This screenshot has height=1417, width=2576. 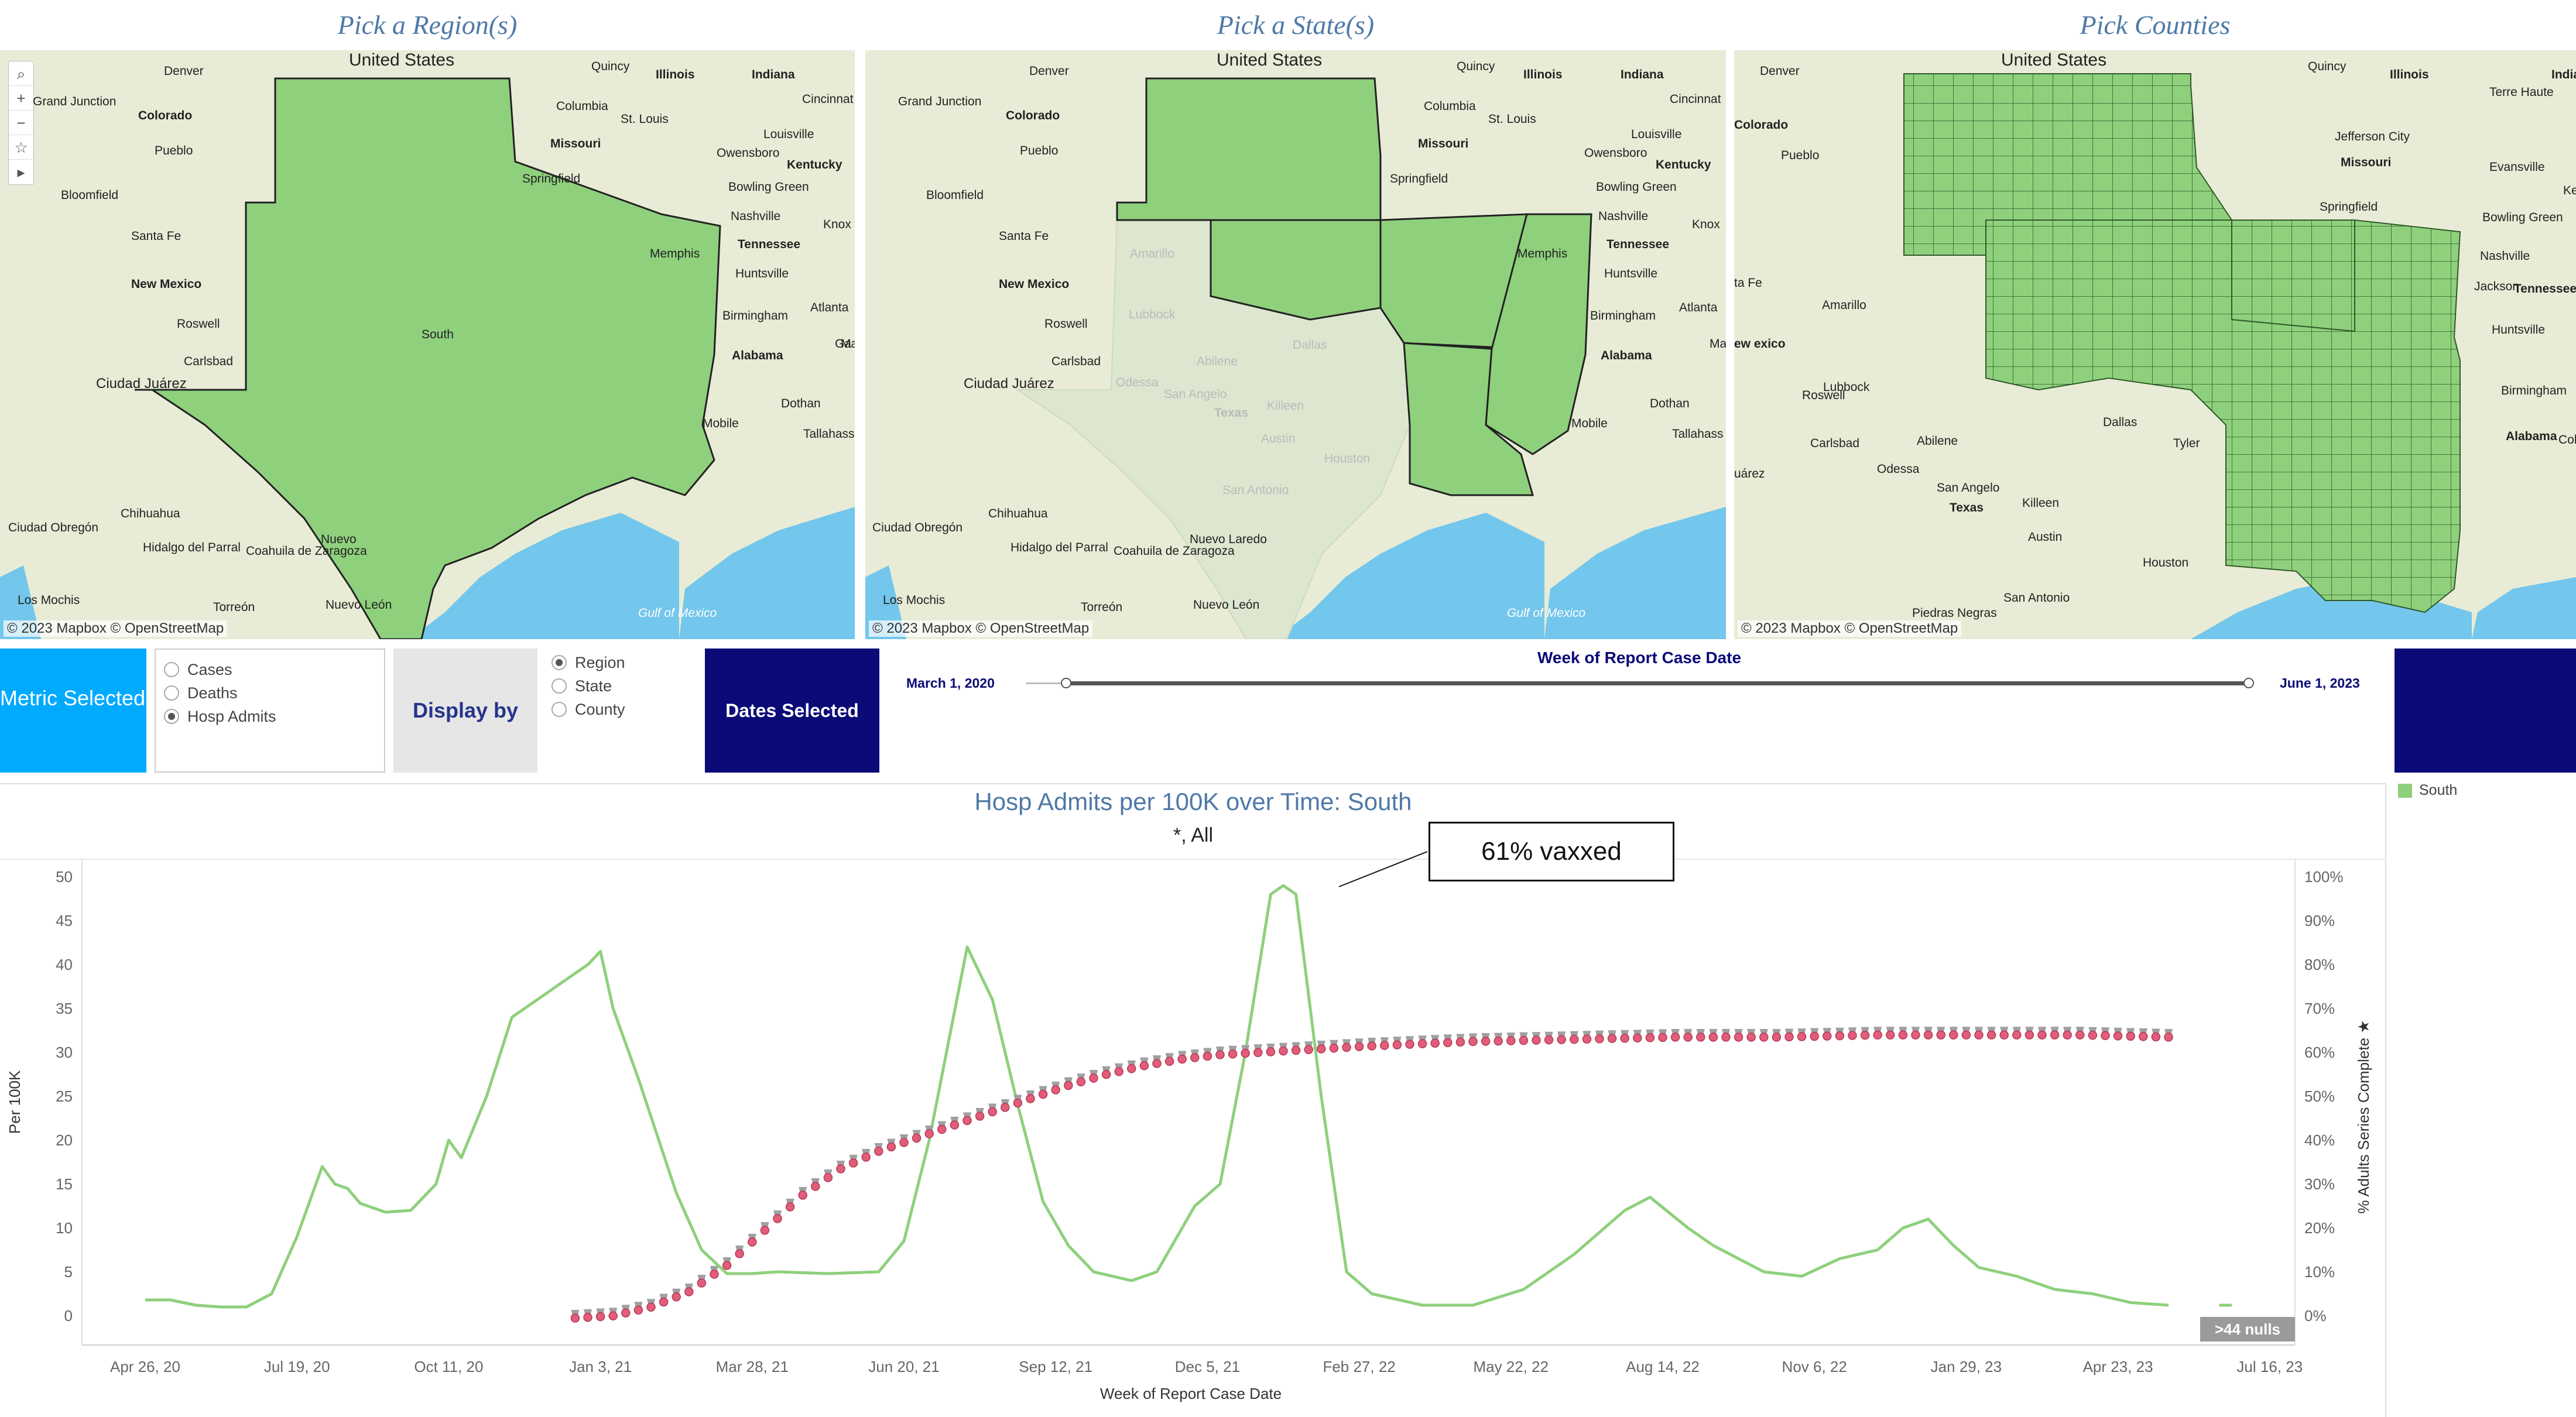 I want to click on metric-option-cases: Cases, so click(x=274, y=670).